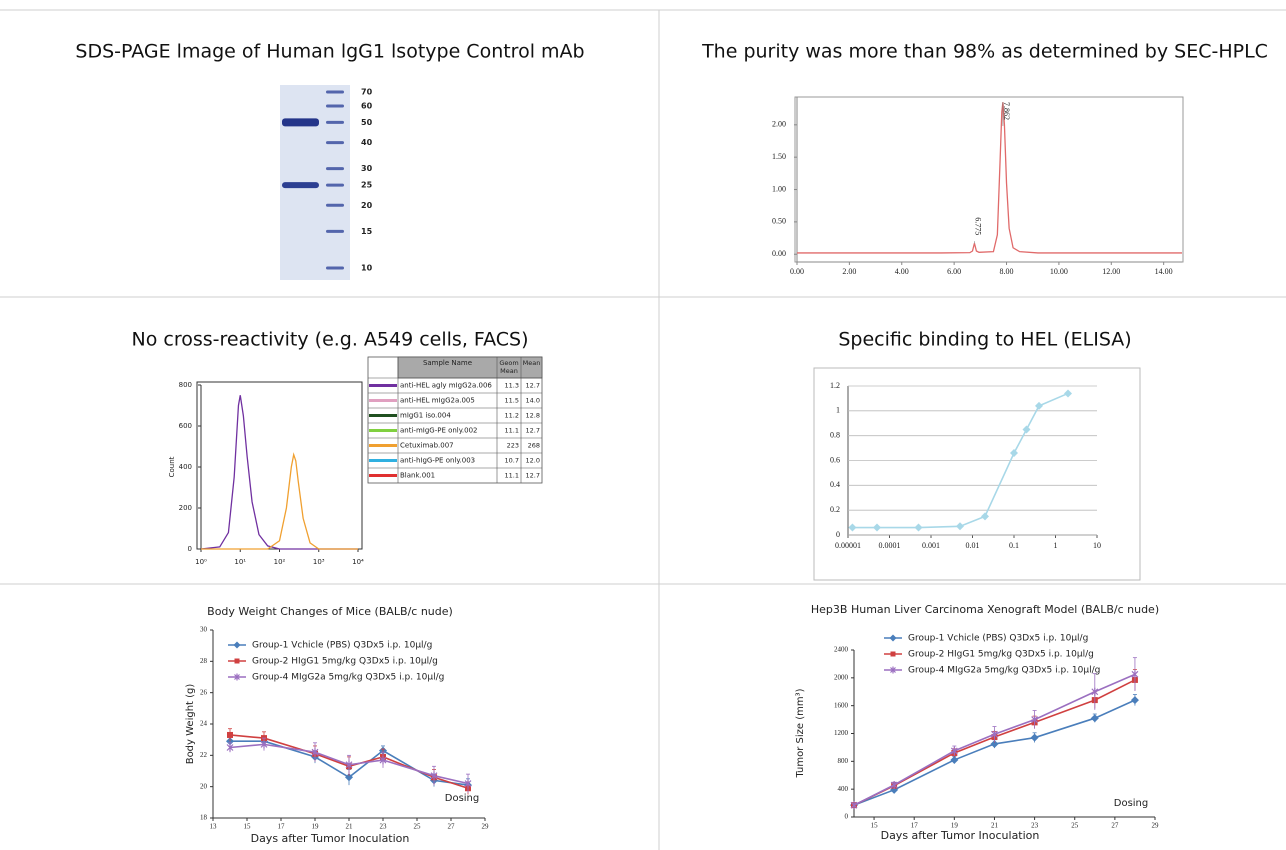 This screenshot has height=850, width=1286. What do you see at coordinates (350, 827) in the screenshot?
I see `x-tick-label: 21` at bounding box center [350, 827].